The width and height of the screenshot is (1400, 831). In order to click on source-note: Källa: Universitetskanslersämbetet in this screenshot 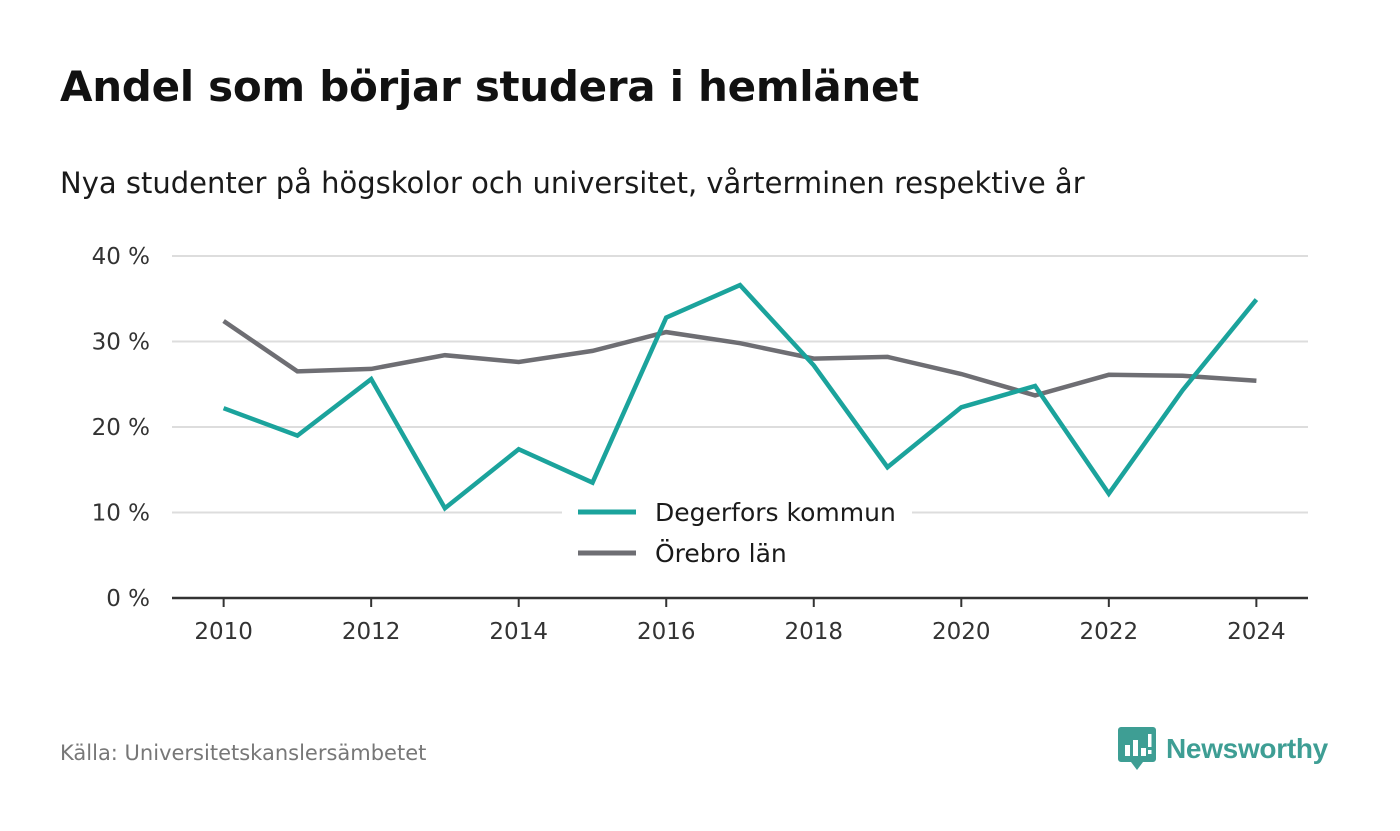, I will do `click(243, 753)`.